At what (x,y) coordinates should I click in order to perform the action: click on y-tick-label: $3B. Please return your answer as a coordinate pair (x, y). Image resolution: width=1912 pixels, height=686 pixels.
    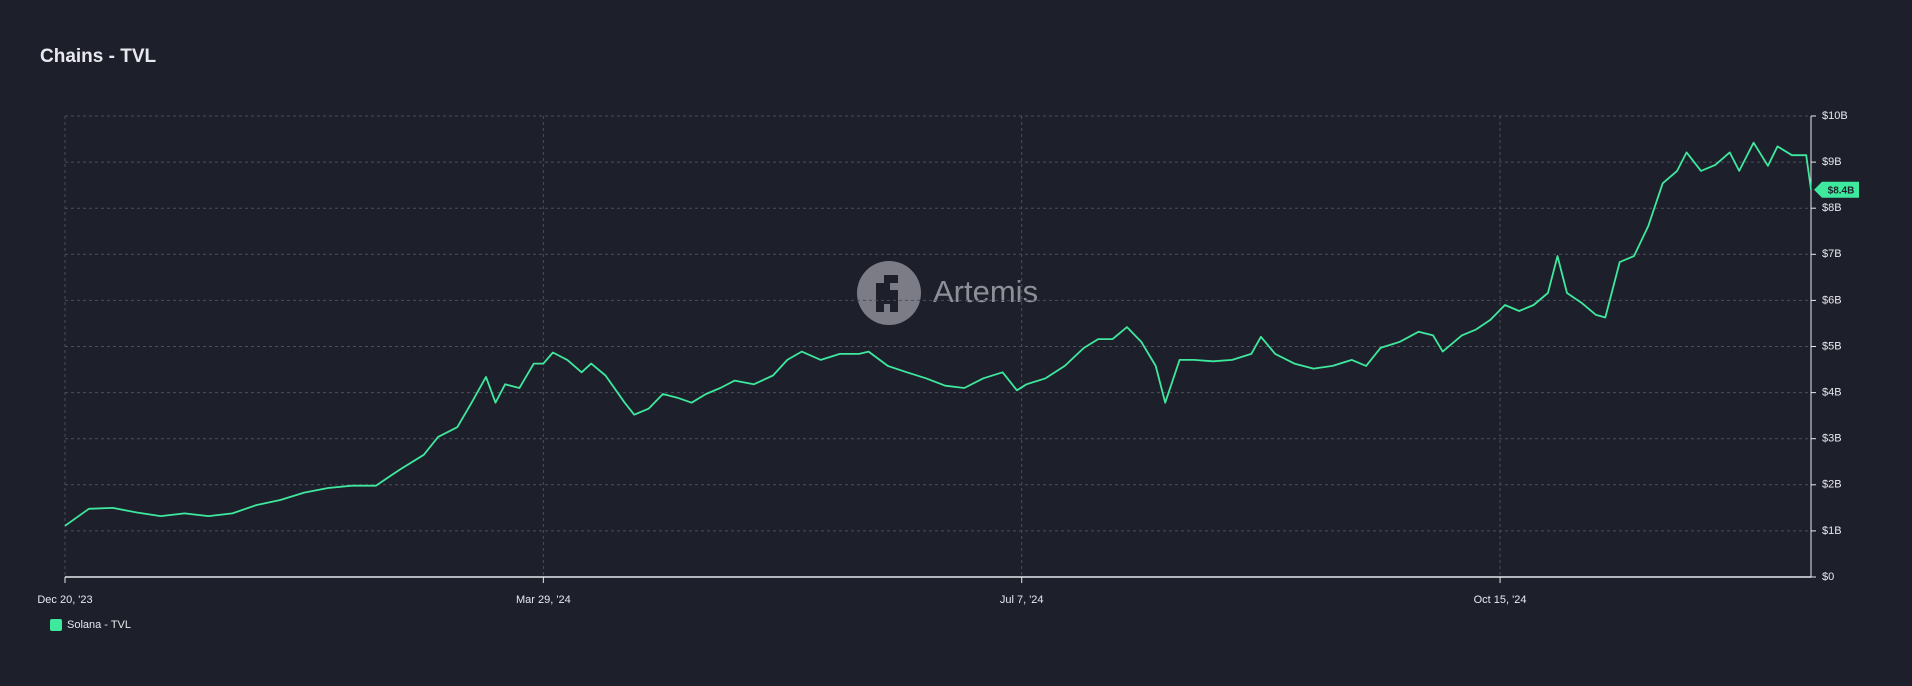
    Looking at the image, I should click on (1832, 439).